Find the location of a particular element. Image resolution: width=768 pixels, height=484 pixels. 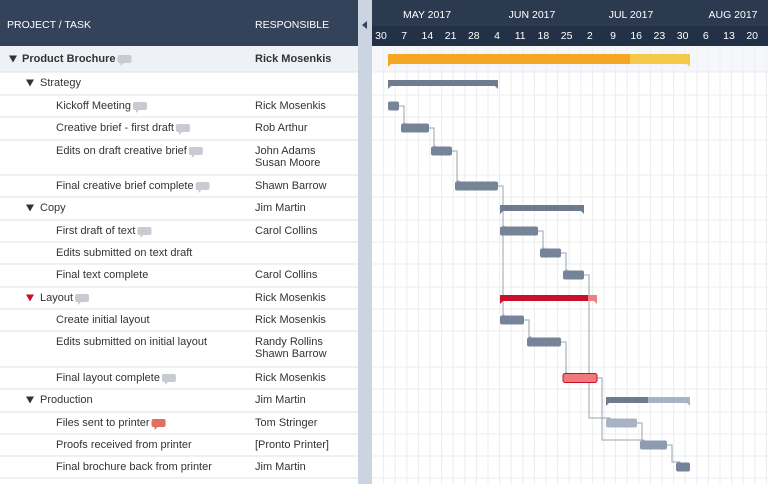

task-name: Creative brief - first draft is located at coordinates (115, 128).